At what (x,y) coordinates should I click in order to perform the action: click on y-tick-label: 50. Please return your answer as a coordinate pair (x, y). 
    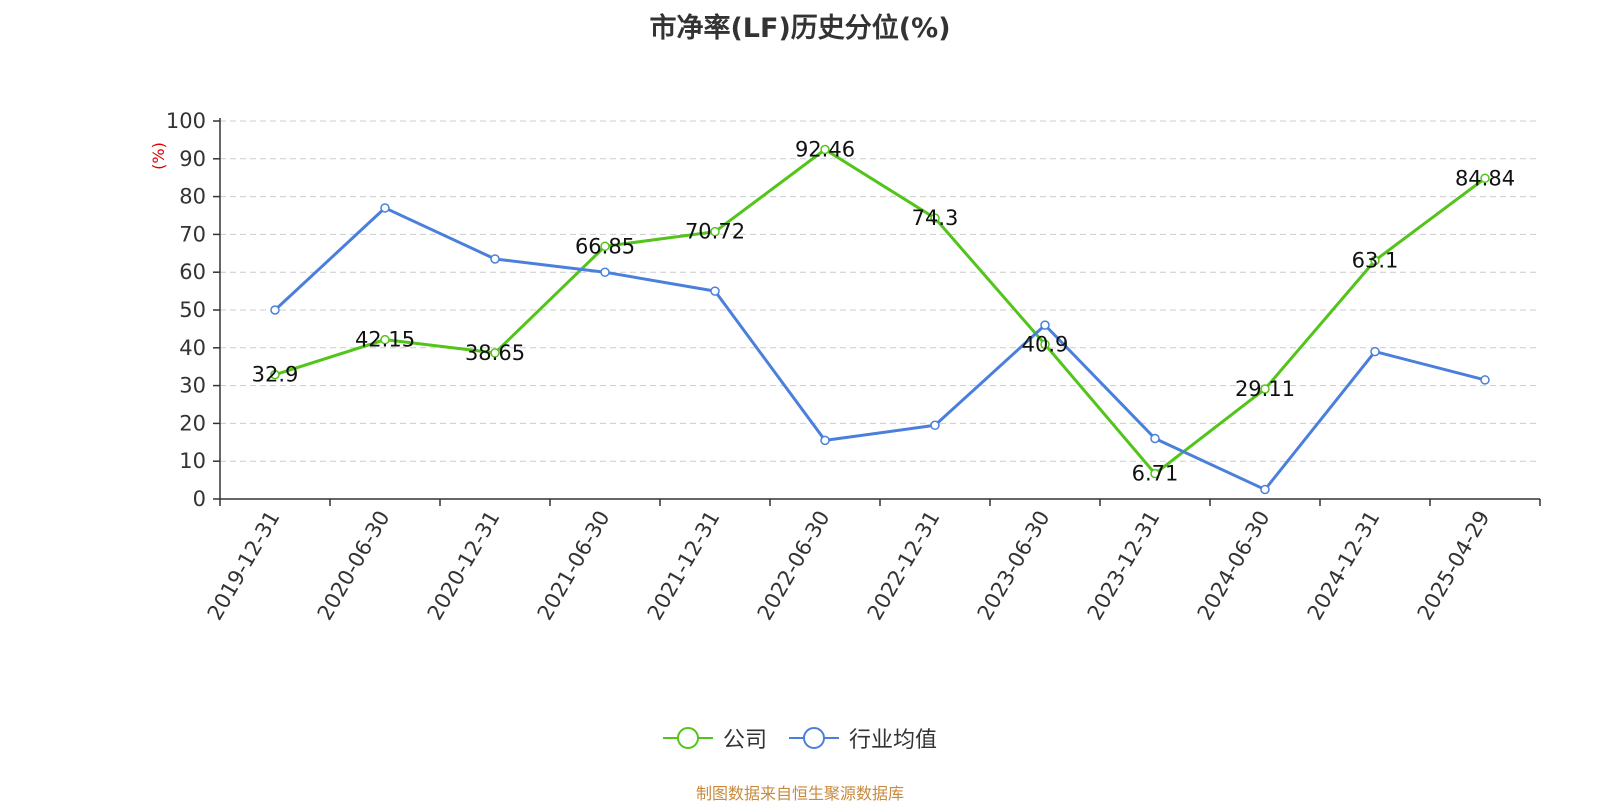
    Looking at the image, I should click on (192, 310).